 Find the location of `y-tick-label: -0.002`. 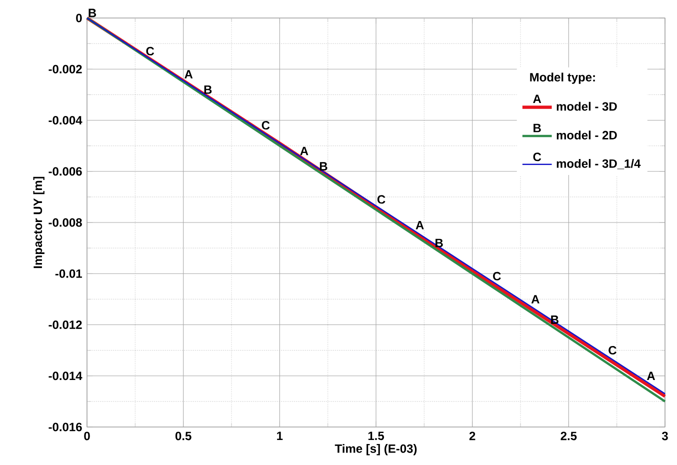

y-tick-label: -0.002 is located at coordinates (65, 69).